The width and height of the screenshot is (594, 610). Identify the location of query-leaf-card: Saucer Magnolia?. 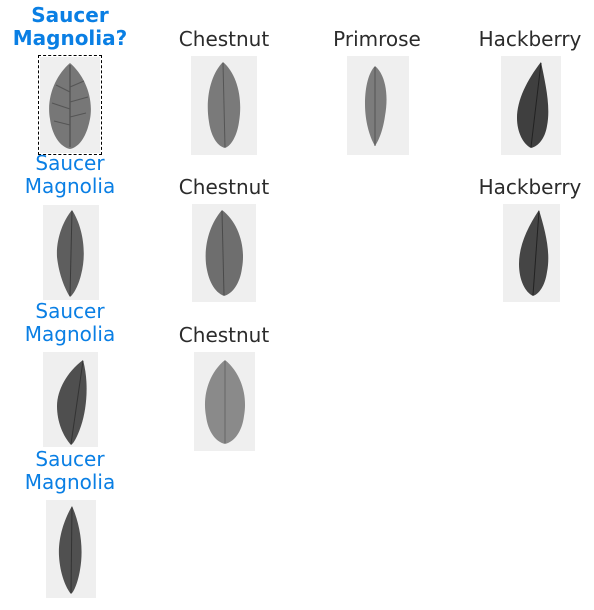
(70, 80).